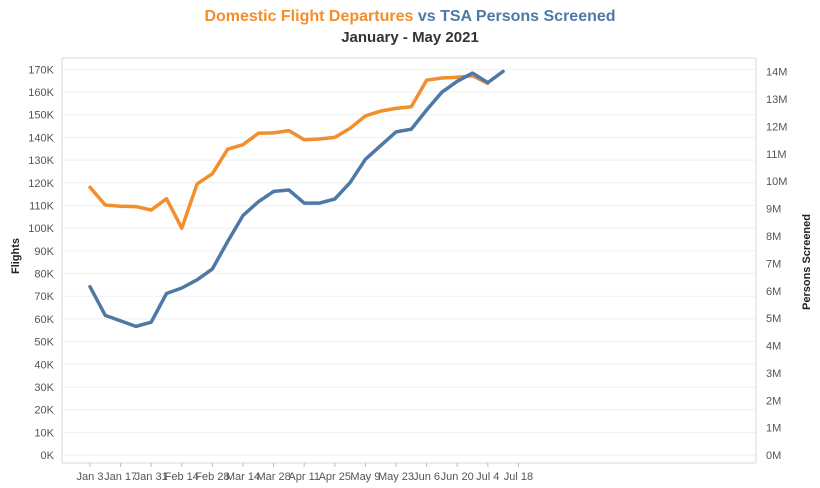  What do you see at coordinates (44, 343) in the screenshot?
I see `y-left-tick-label: 50K` at bounding box center [44, 343].